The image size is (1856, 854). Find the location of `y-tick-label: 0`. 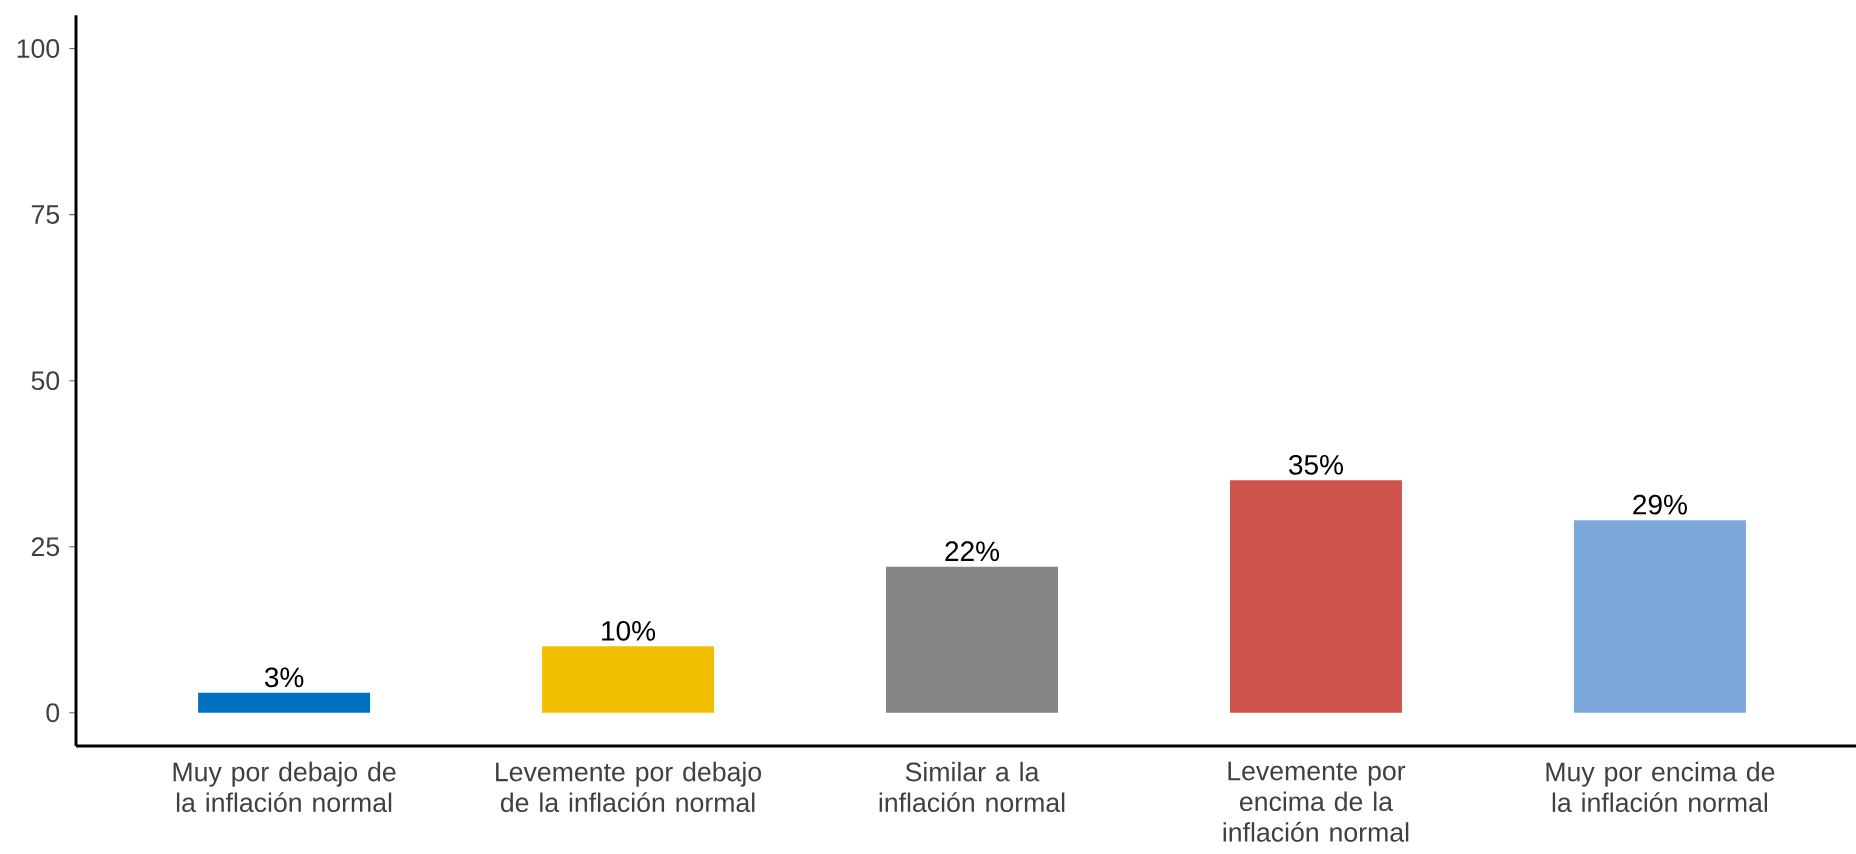

y-tick-label: 0 is located at coordinates (53, 713).